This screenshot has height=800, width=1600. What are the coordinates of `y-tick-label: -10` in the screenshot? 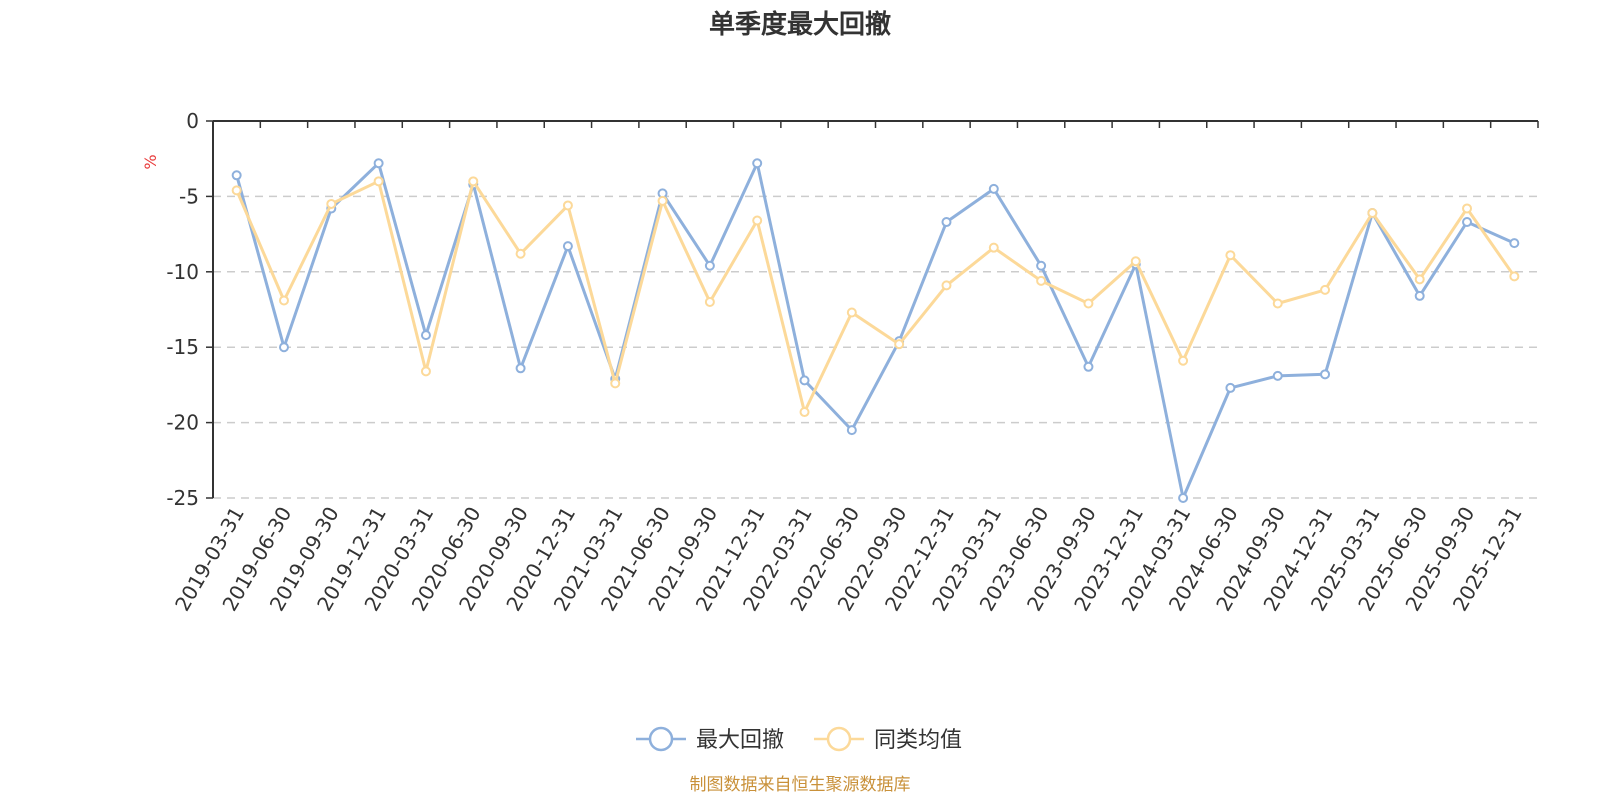 It's located at (182, 272).